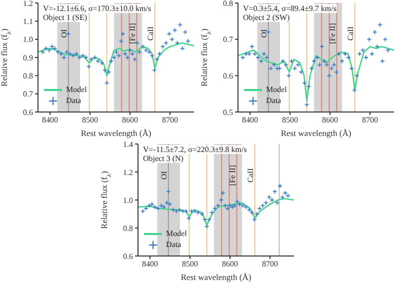 Image resolution: width=400 pixels, height=285 pixels. What do you see at coordinates (28, 21) in the screenshot?
I see `y-tick-label: 1.1` at bounding box center [28, 21].